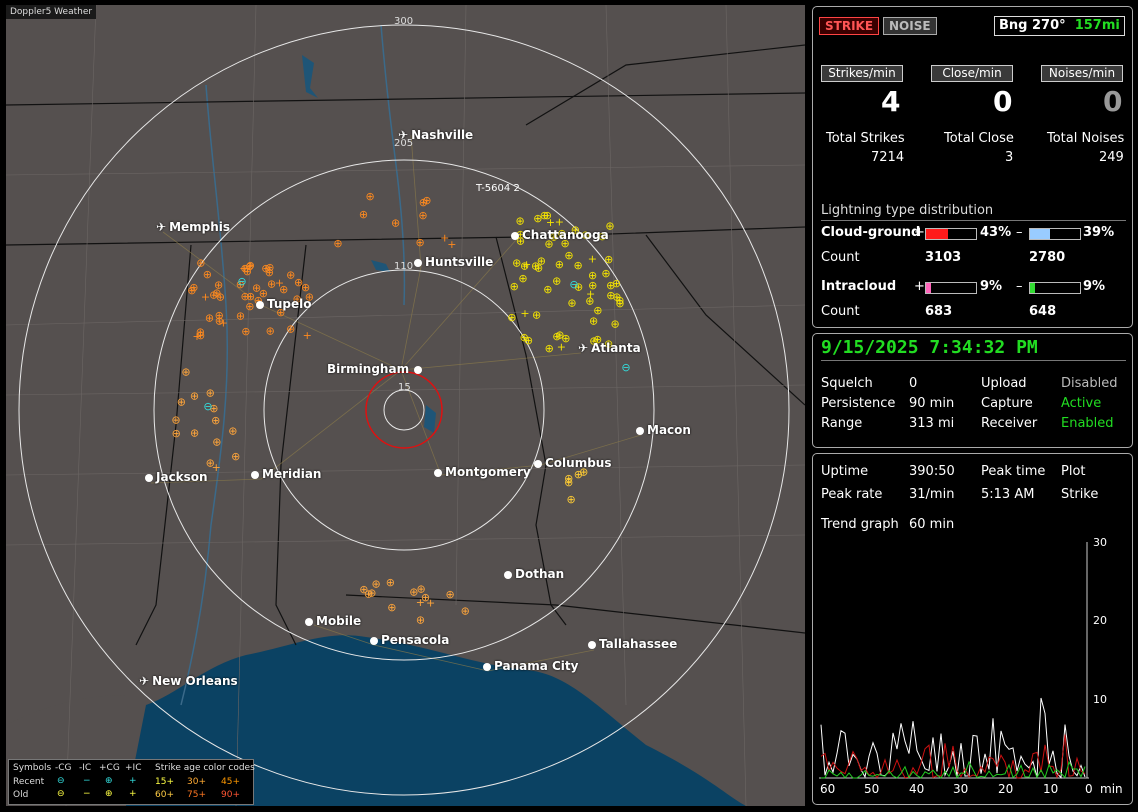 Image resolution: width=1138 pixels, height=812 pixels. I want to click on ic-plus-sign: +, so click(919, 286).